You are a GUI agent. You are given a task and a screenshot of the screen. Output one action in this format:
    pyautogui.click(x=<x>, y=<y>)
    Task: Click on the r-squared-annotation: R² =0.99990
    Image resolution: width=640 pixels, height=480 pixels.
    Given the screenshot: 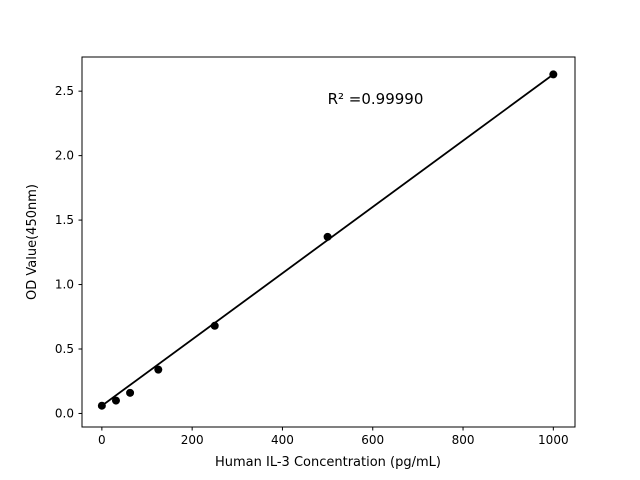 What is the action you would take?
    pyautogui.click(x=376, y=99)
    